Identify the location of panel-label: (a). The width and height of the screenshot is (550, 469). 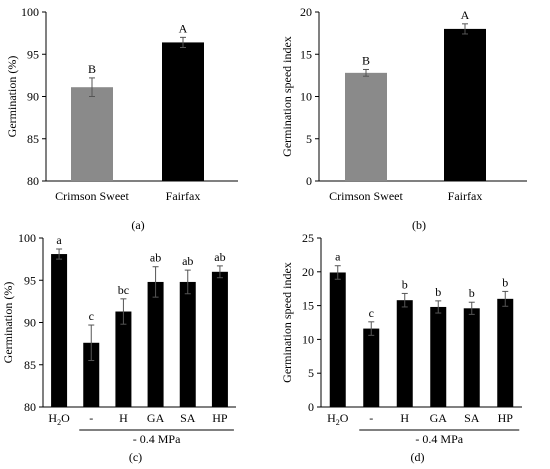
(137, 225).